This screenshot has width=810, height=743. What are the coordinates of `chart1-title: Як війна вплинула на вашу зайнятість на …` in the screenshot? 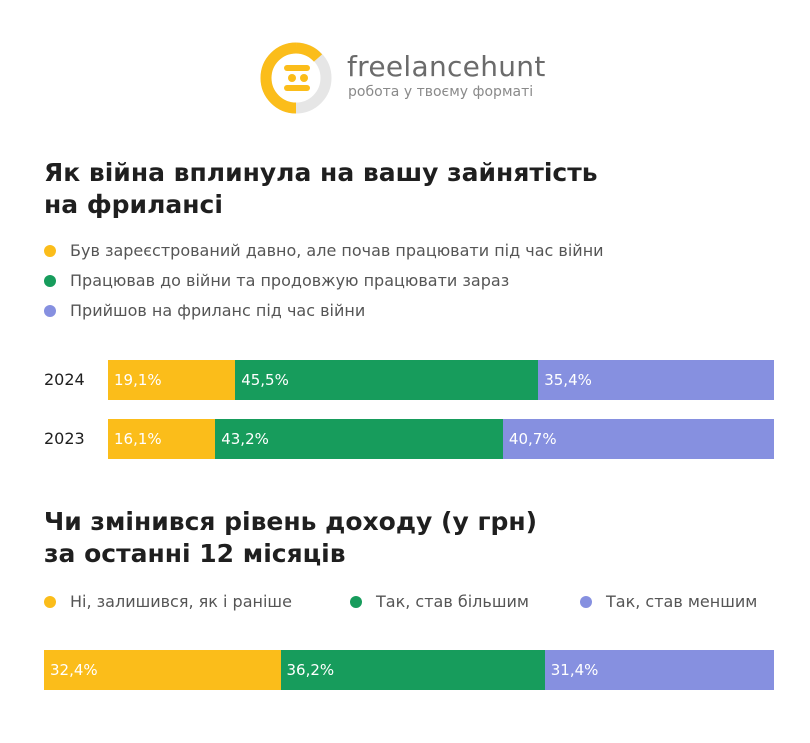 It's located at (321, 189).